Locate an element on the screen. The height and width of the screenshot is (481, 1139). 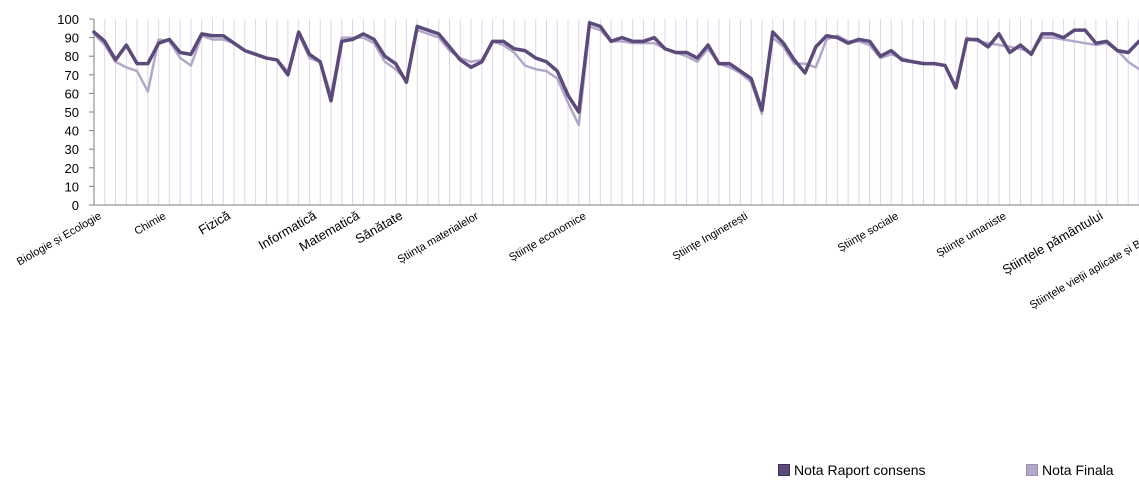
legend-item-nota-finala: Nota Finala is located at coordinates (1070, 470).